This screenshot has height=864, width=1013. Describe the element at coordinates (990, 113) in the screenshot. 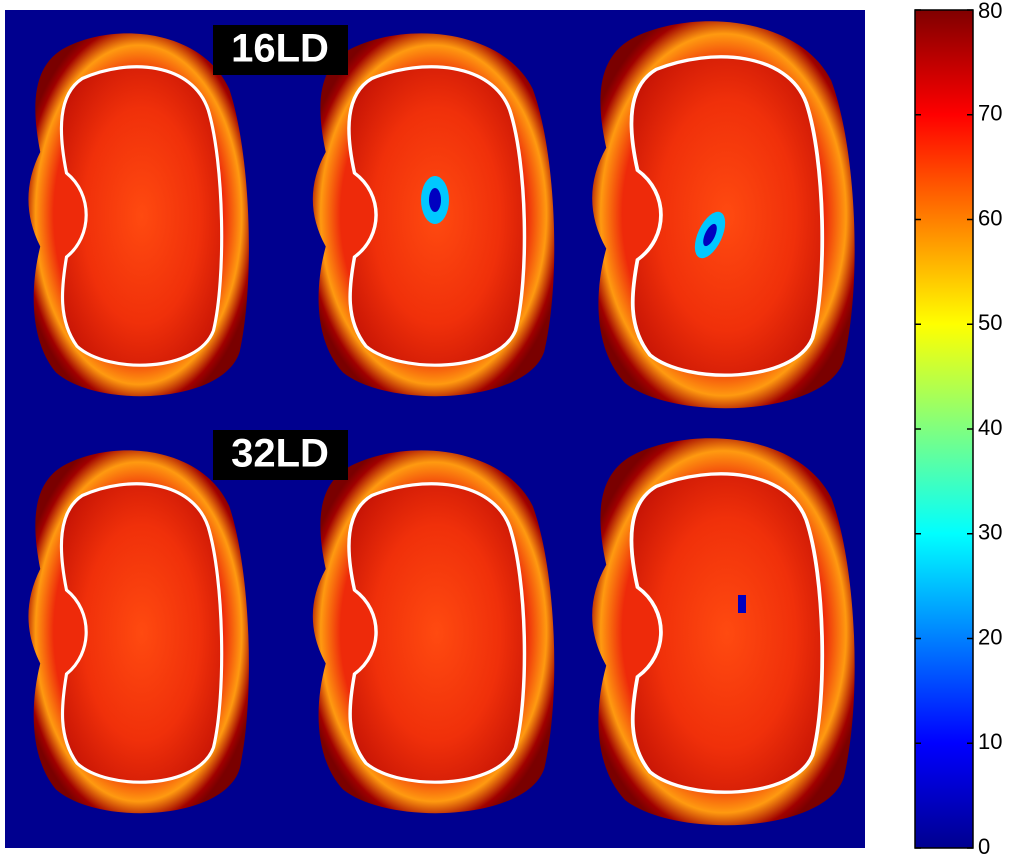

I see `tick-label: 70` at that location.